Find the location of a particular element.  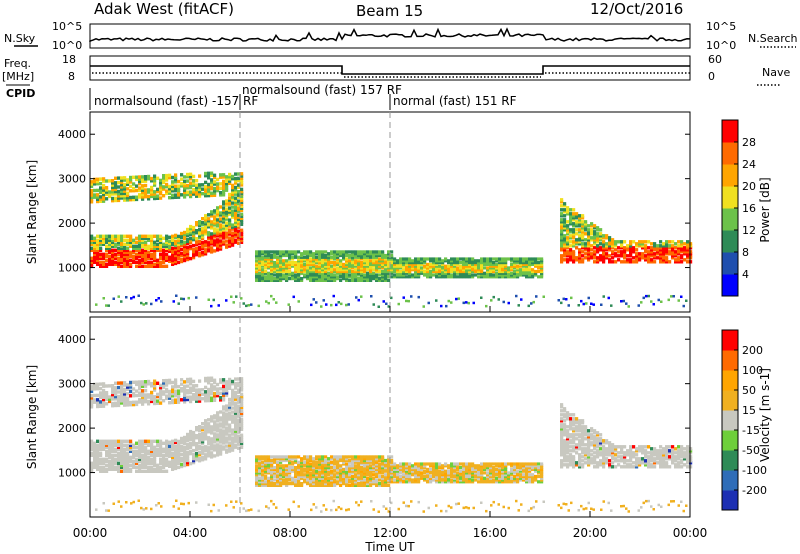

nsky-label: N.Sky is located at coordinates (20, 38).